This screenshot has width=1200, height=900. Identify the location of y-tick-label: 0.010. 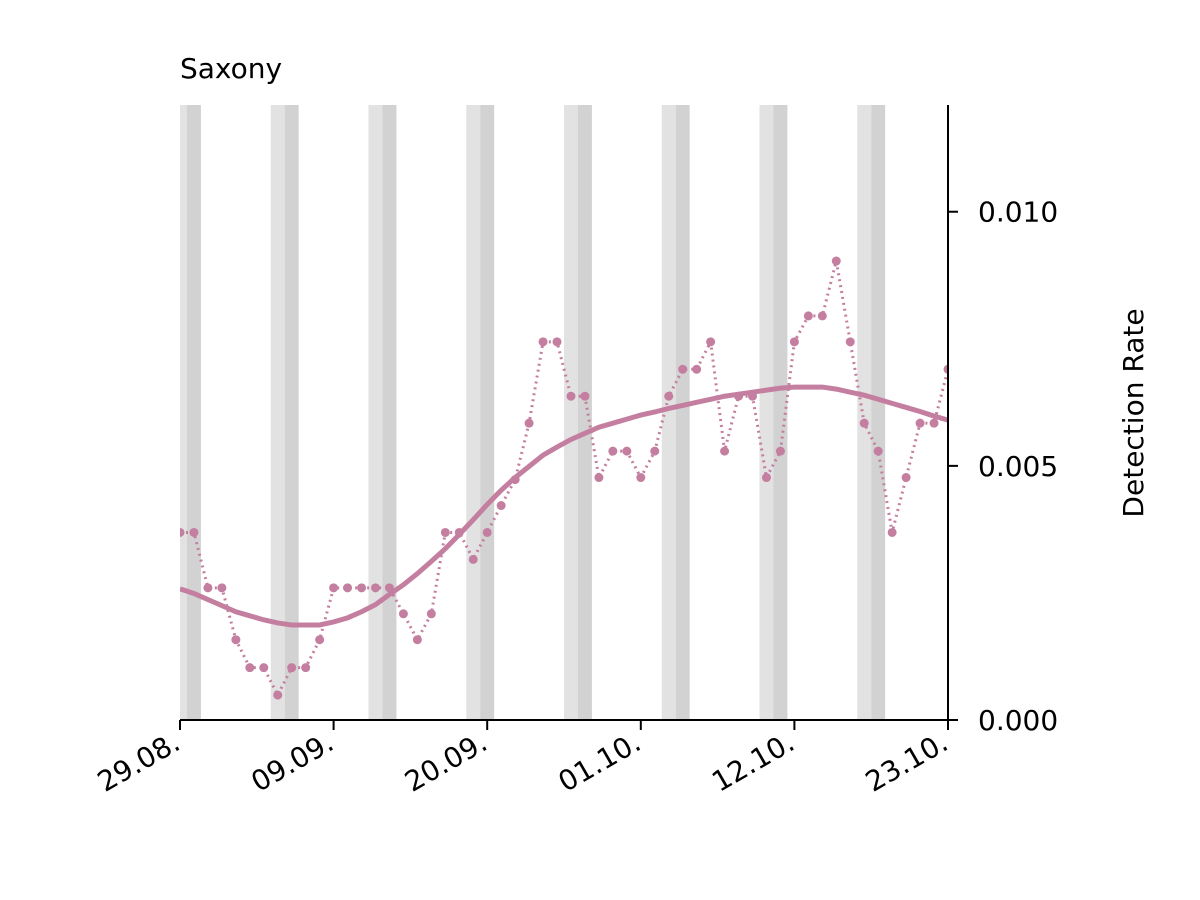
(1018, 212).